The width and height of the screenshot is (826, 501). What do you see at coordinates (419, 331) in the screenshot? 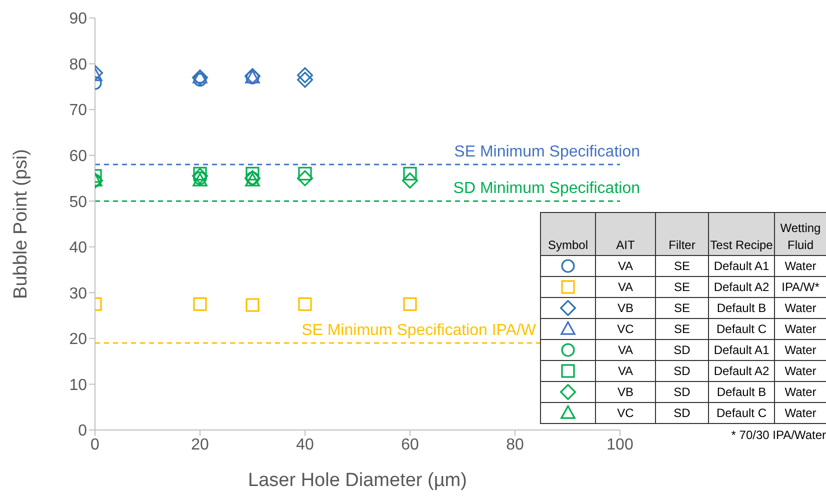
I see `ref-line-label: SE Minimum Specification IPA/W` at bounding box center [419, 331].